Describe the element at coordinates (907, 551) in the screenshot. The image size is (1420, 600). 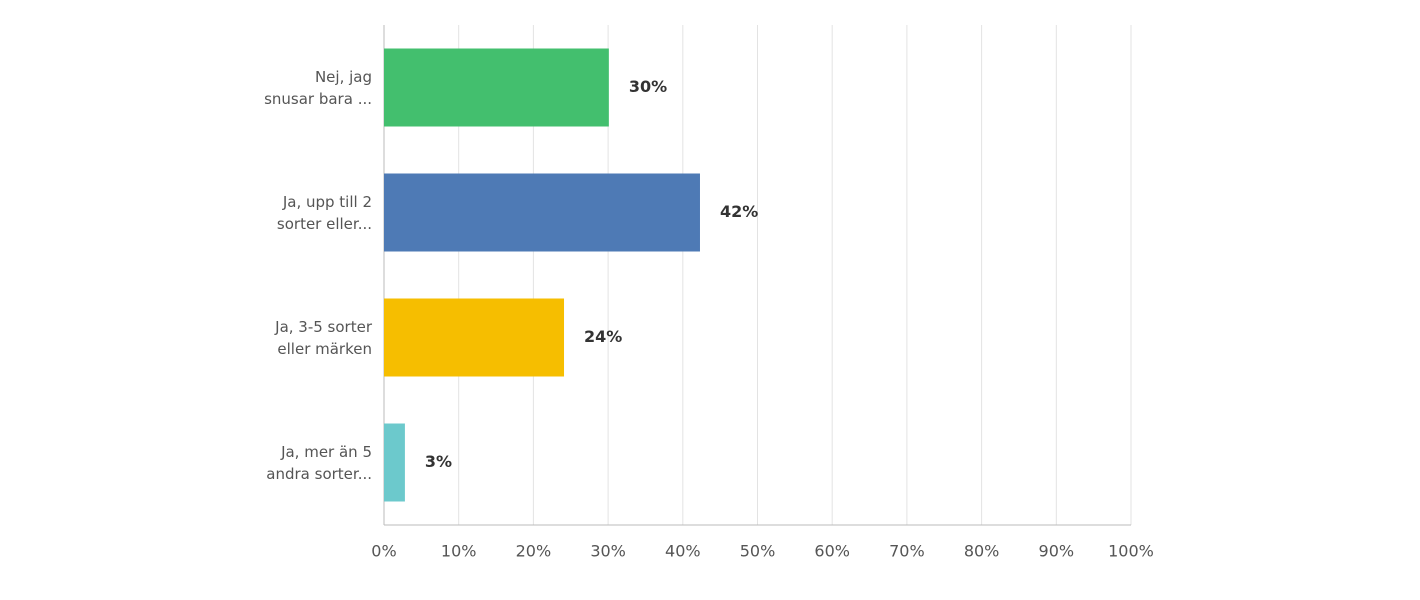
I see `x-tick-label: 70%` at that location.